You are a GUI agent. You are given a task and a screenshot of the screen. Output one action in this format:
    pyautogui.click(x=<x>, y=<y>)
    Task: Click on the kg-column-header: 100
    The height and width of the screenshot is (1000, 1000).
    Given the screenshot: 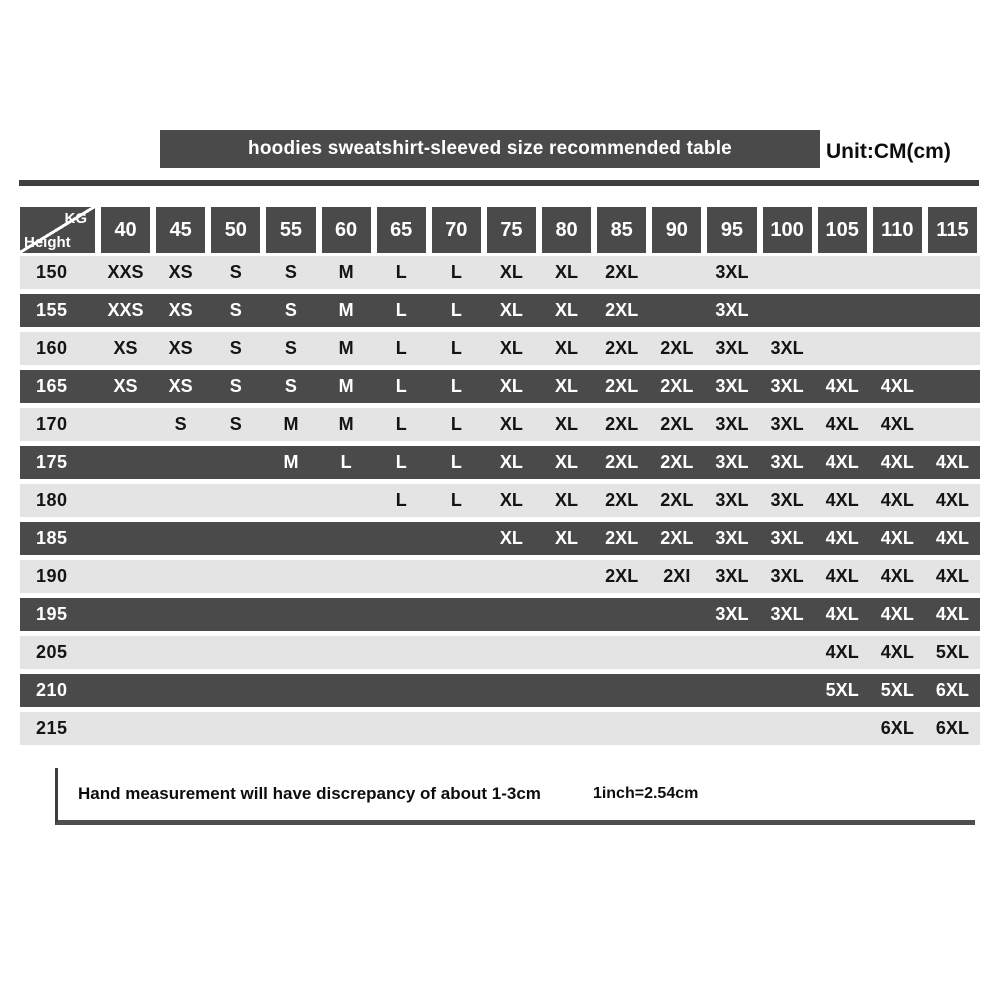 What is the action you would take?
    pyautogui.click(x=787, y=230)
    